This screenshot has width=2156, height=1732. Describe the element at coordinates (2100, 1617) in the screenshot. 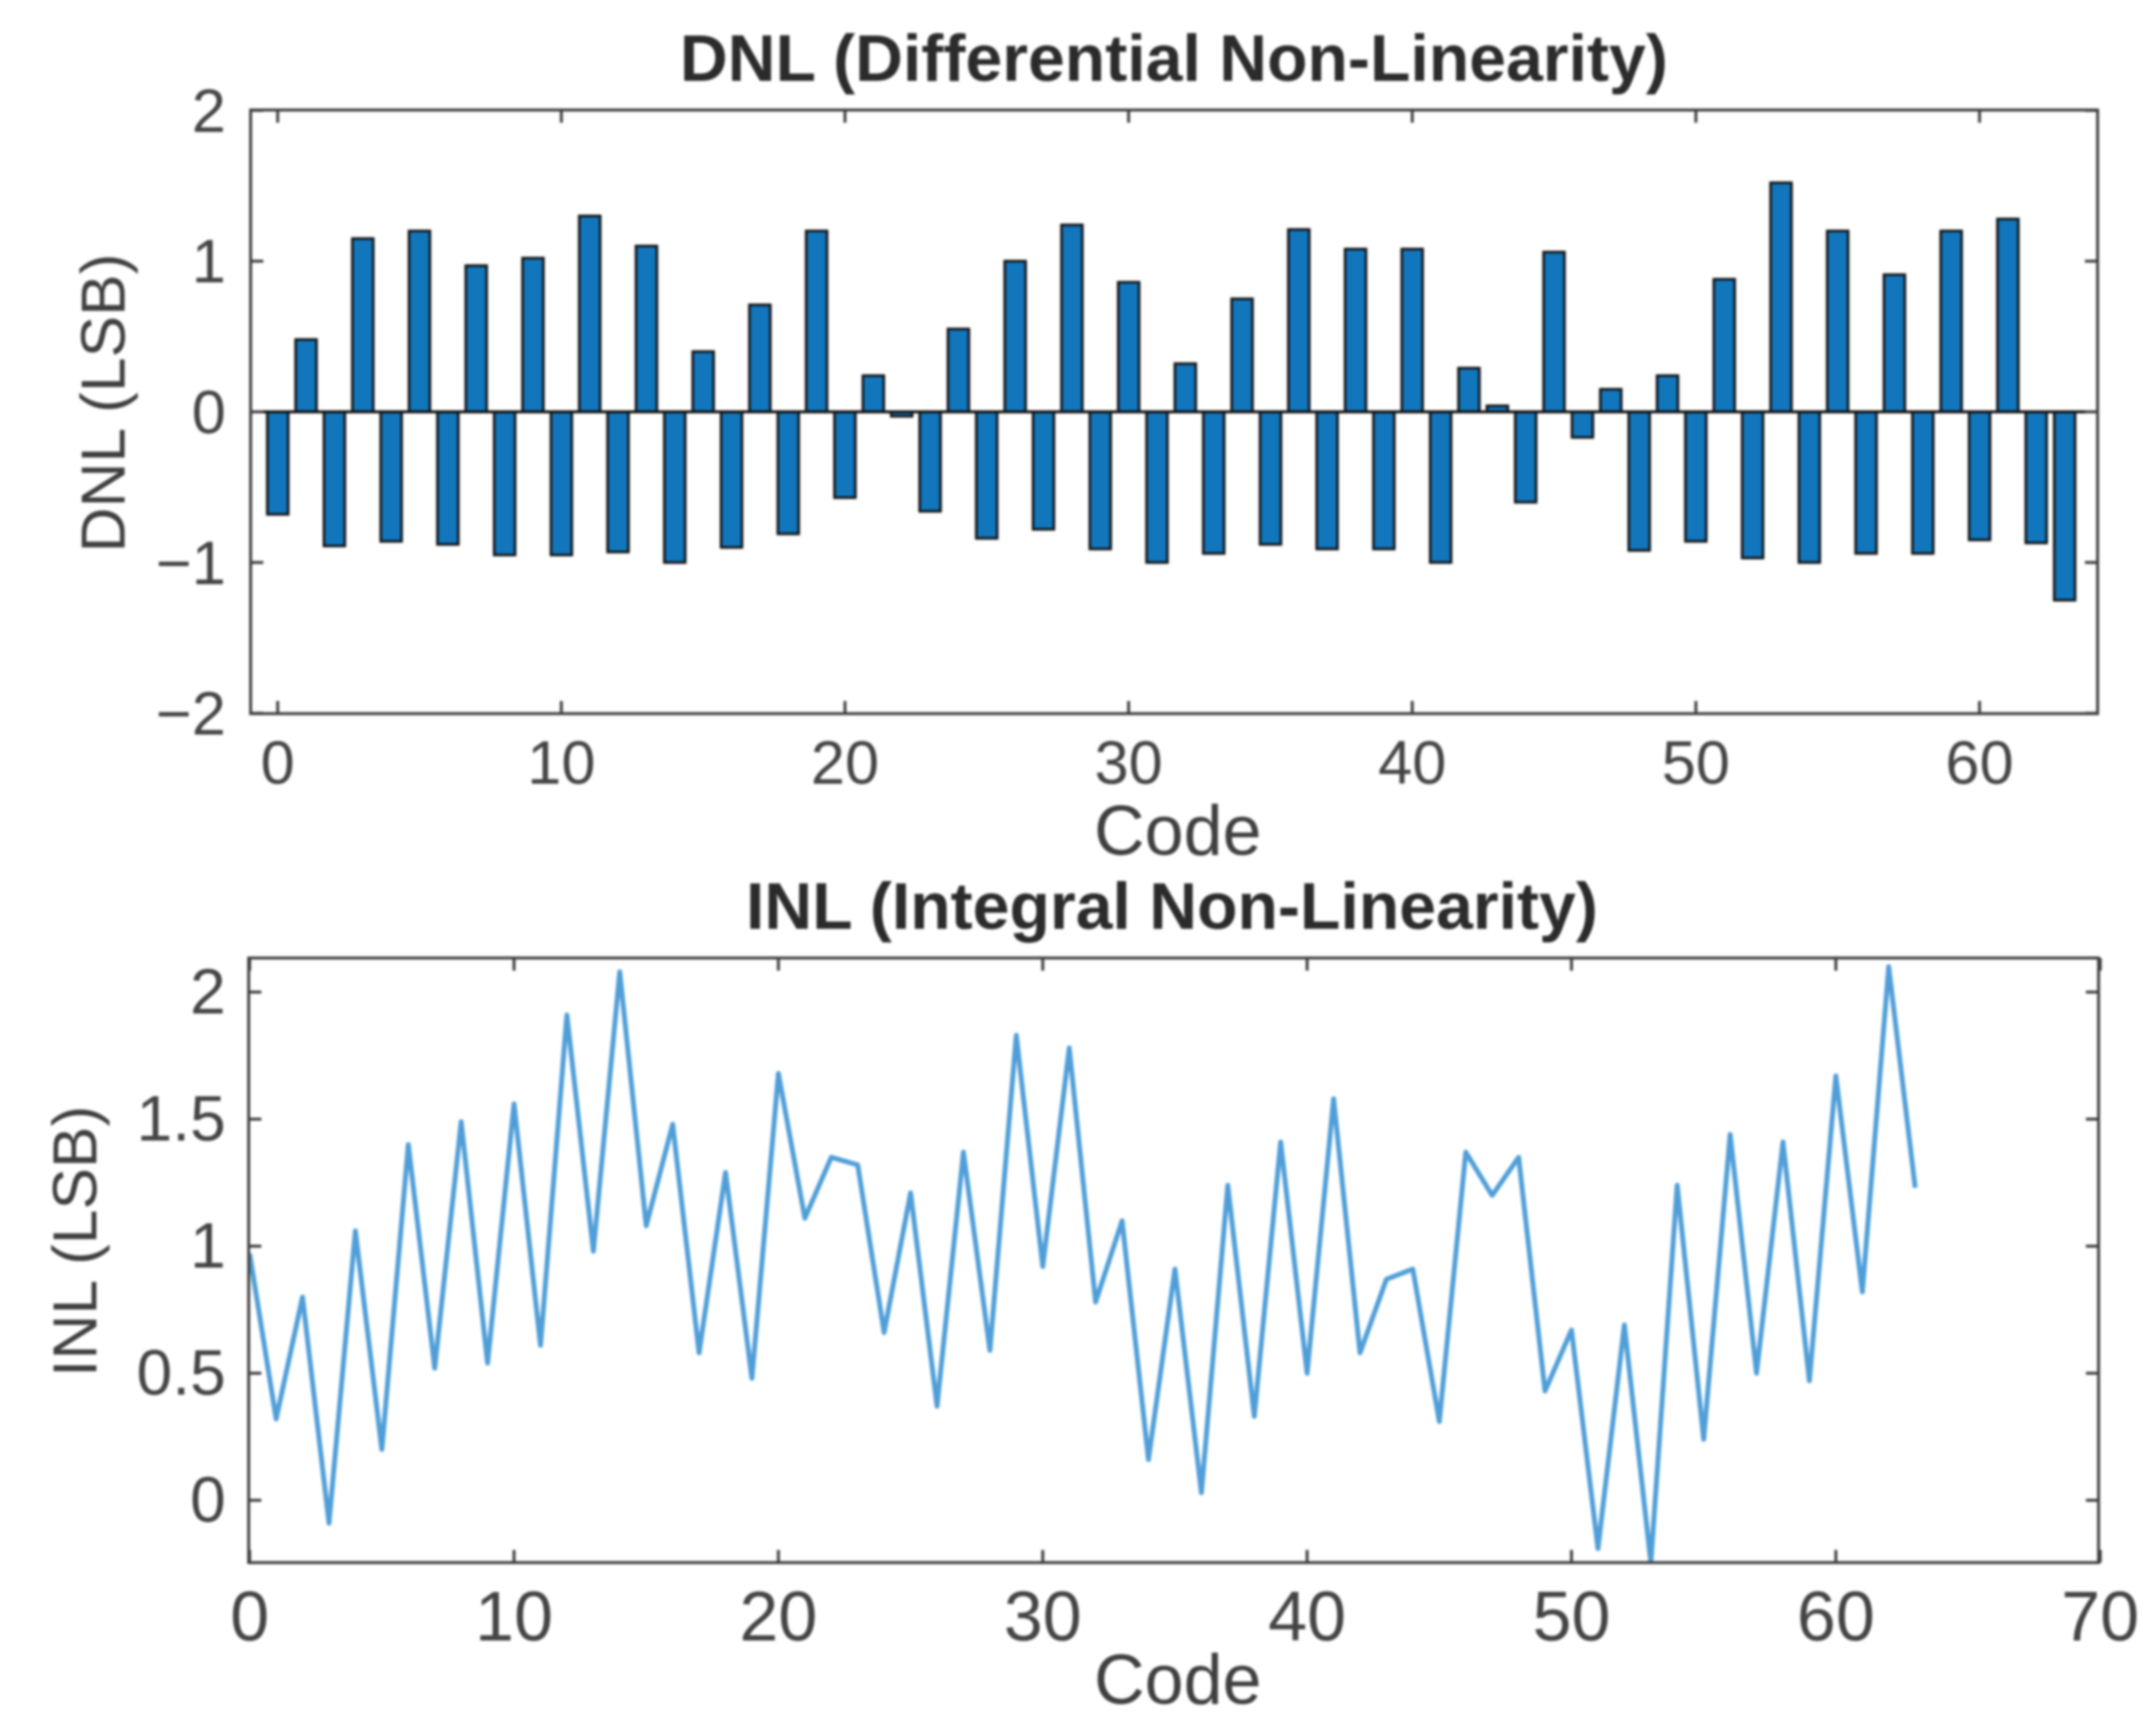

I see `svg-text: 70` at that location.